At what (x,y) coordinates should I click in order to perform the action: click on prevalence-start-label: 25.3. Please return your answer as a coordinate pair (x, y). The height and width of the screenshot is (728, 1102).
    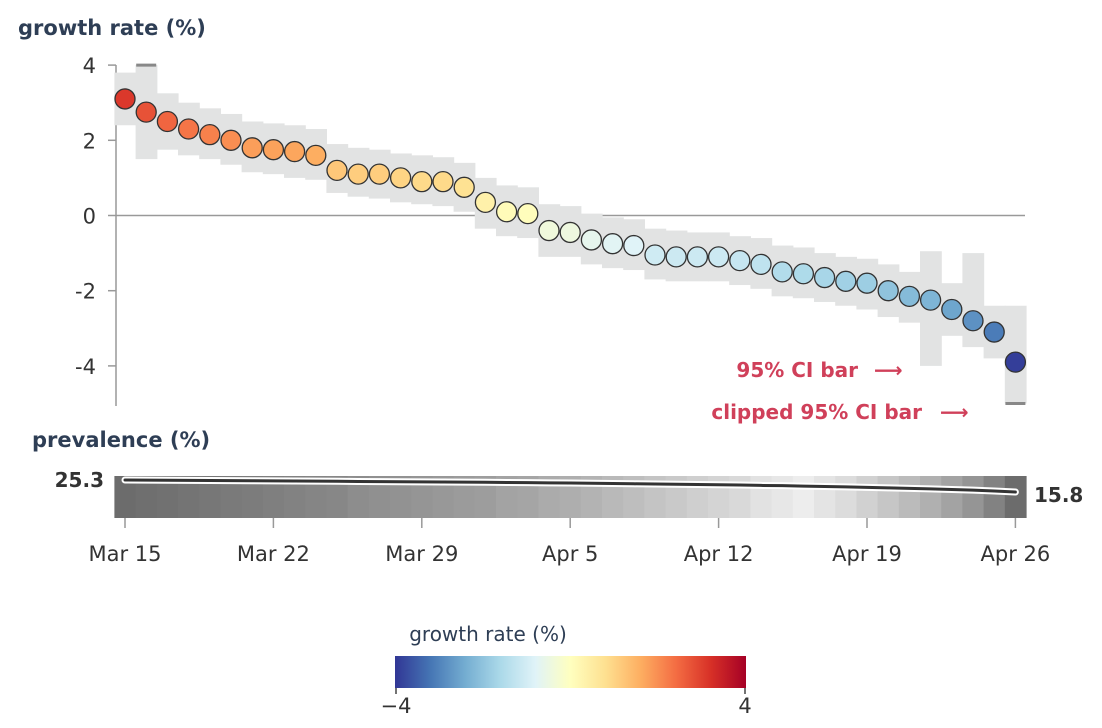
    Looking at the image, I should click on (79, 480).